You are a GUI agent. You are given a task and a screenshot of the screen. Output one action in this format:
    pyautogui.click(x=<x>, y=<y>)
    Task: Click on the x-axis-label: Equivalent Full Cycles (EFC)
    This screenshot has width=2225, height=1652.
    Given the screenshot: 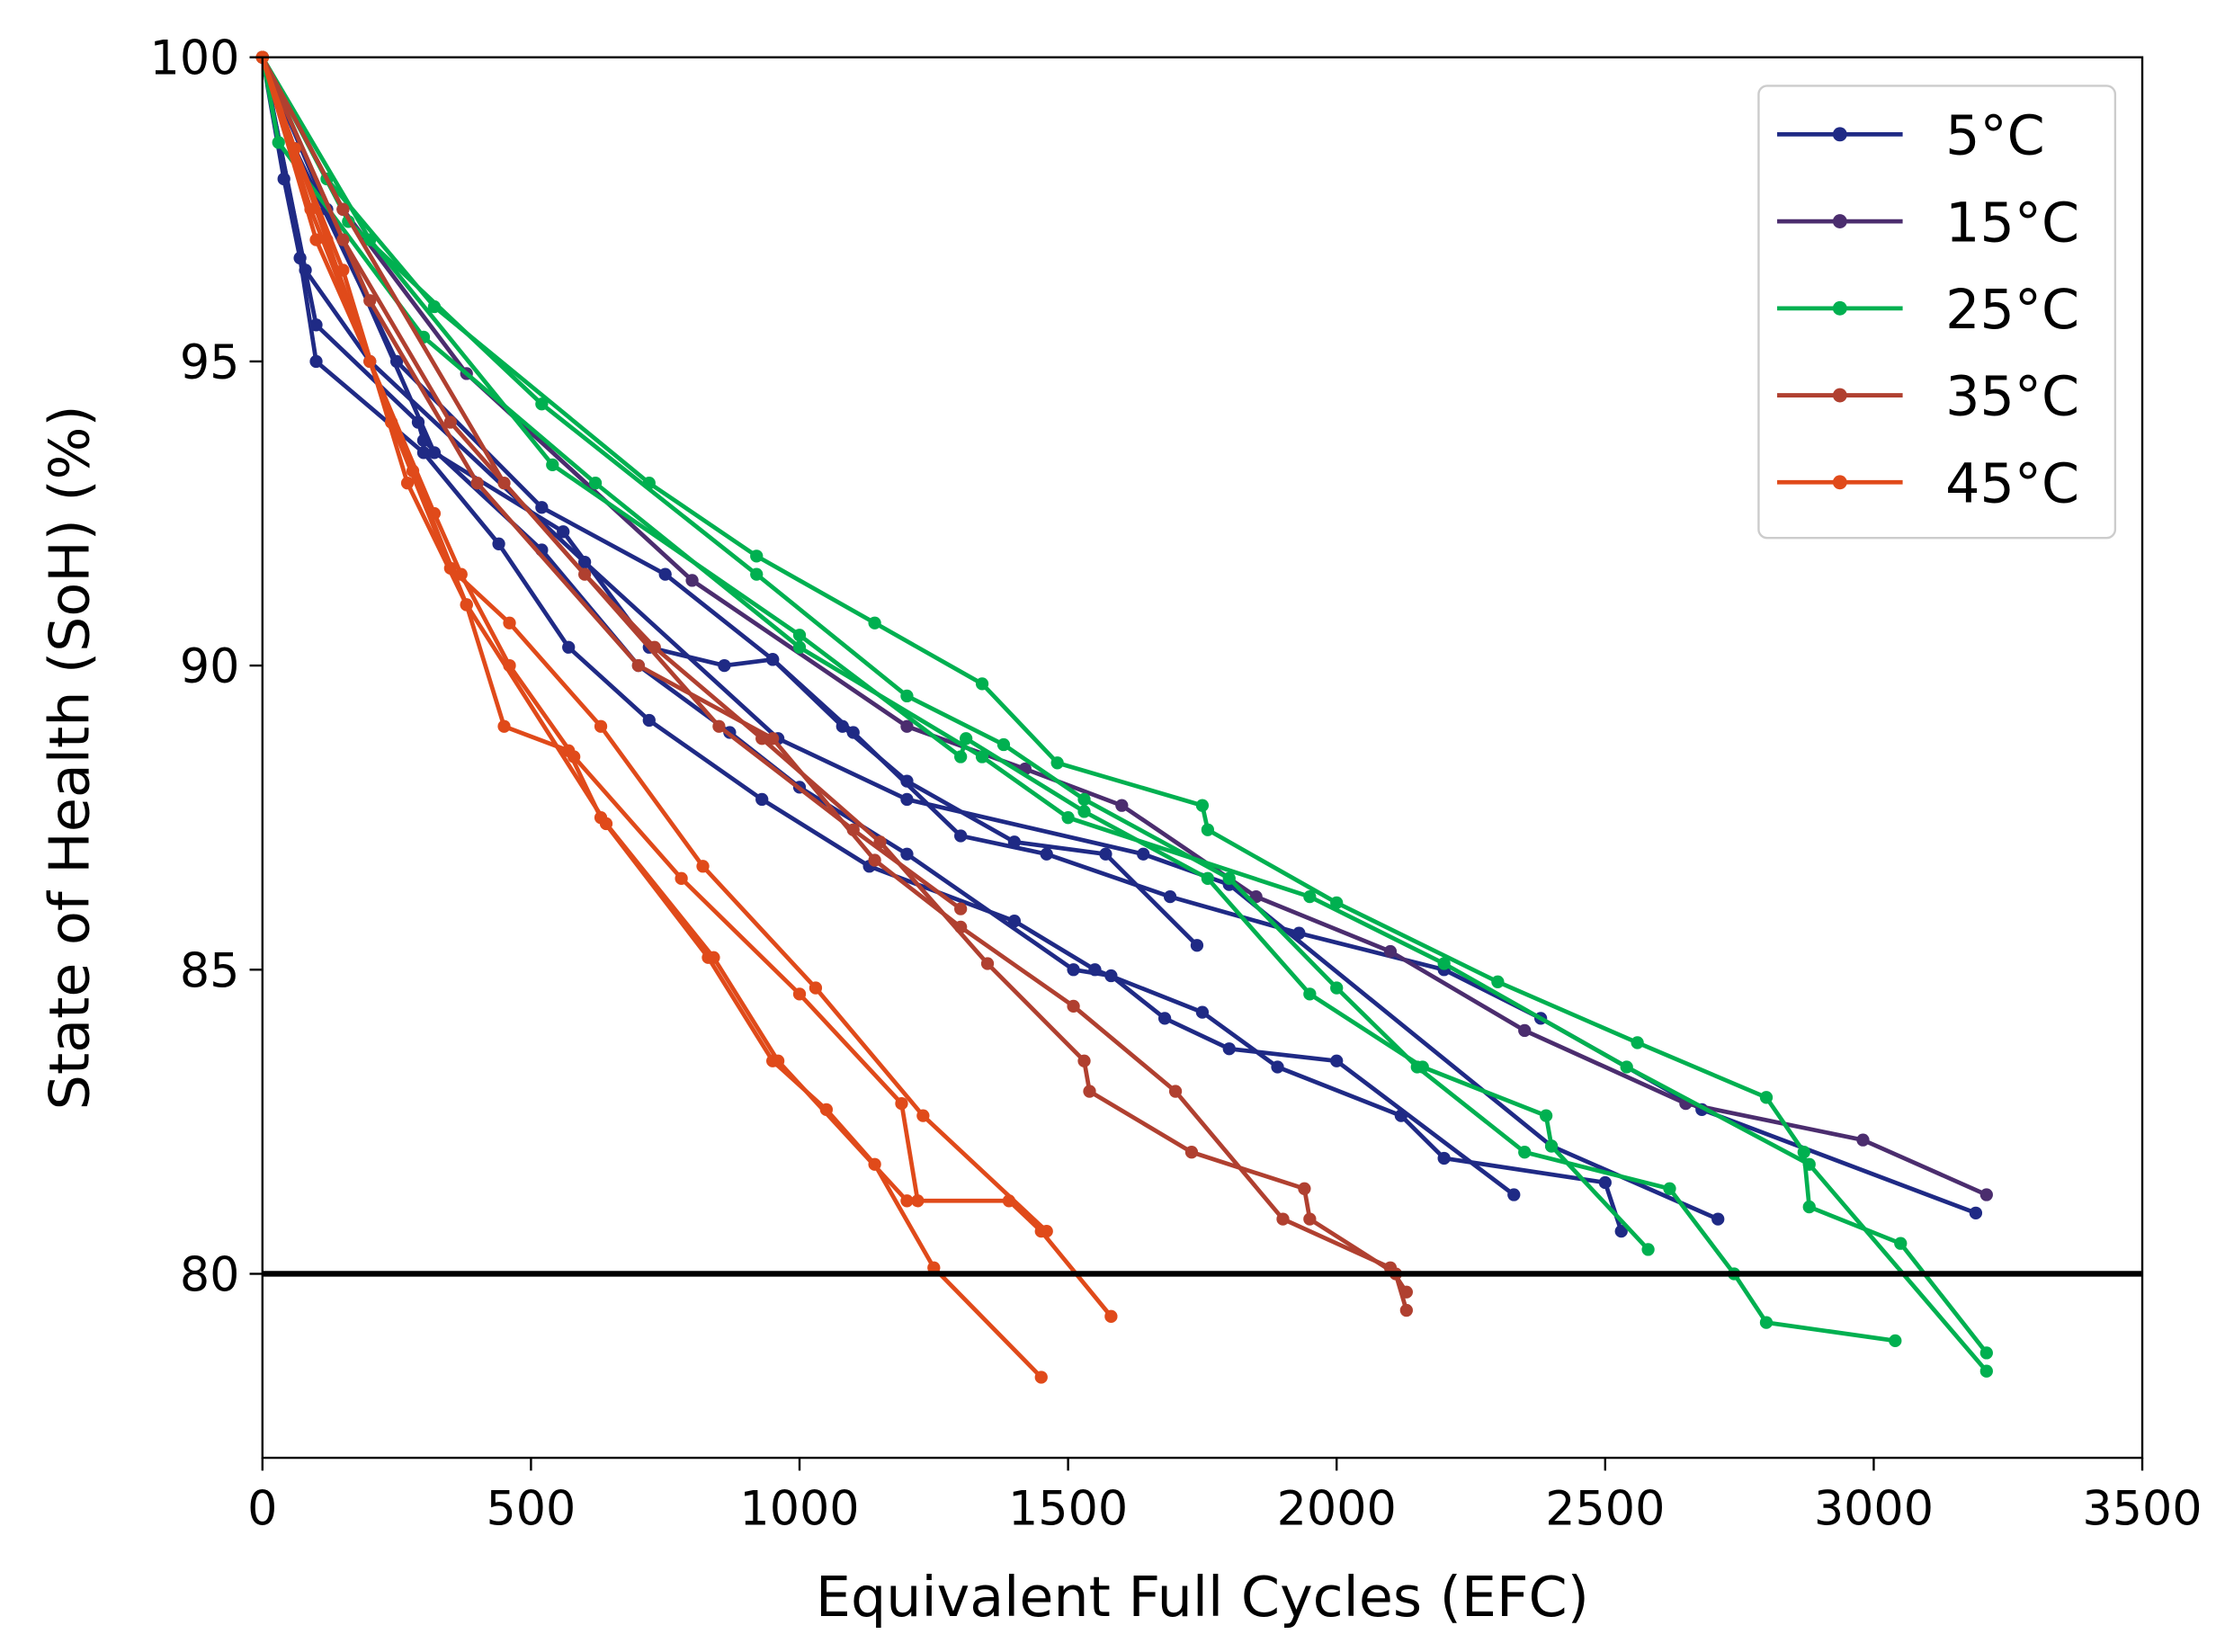 What is the action you would take?
    pyautogui.click(x=1202, y=1597)
    